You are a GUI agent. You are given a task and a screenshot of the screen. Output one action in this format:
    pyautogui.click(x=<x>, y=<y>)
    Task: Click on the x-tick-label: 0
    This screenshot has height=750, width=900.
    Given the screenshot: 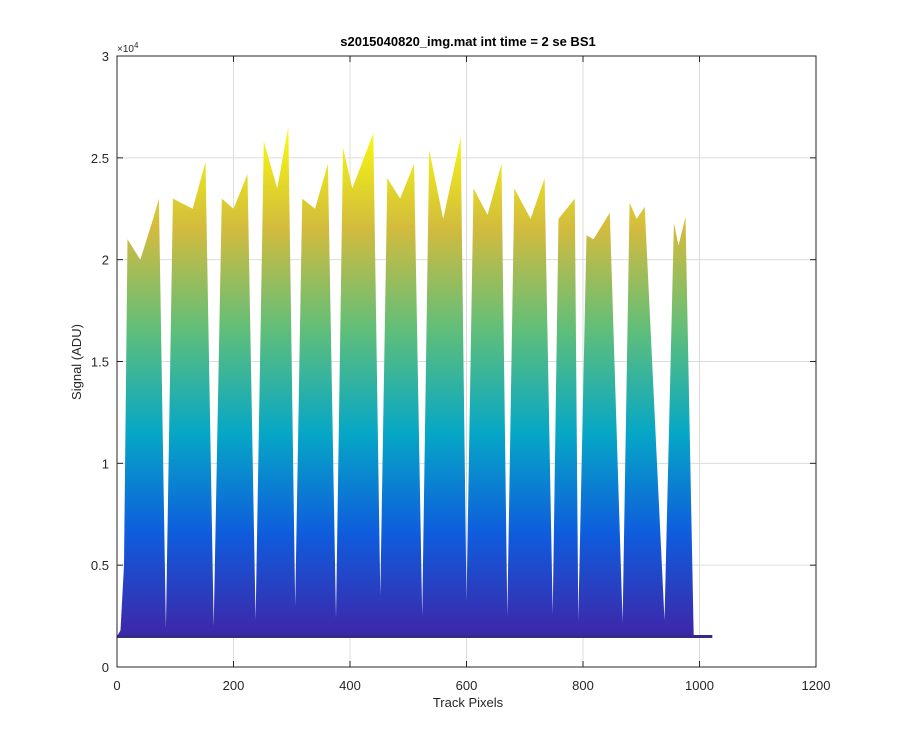 What is the action you would take?
    pyautogui.click(x=116, y=685)
    